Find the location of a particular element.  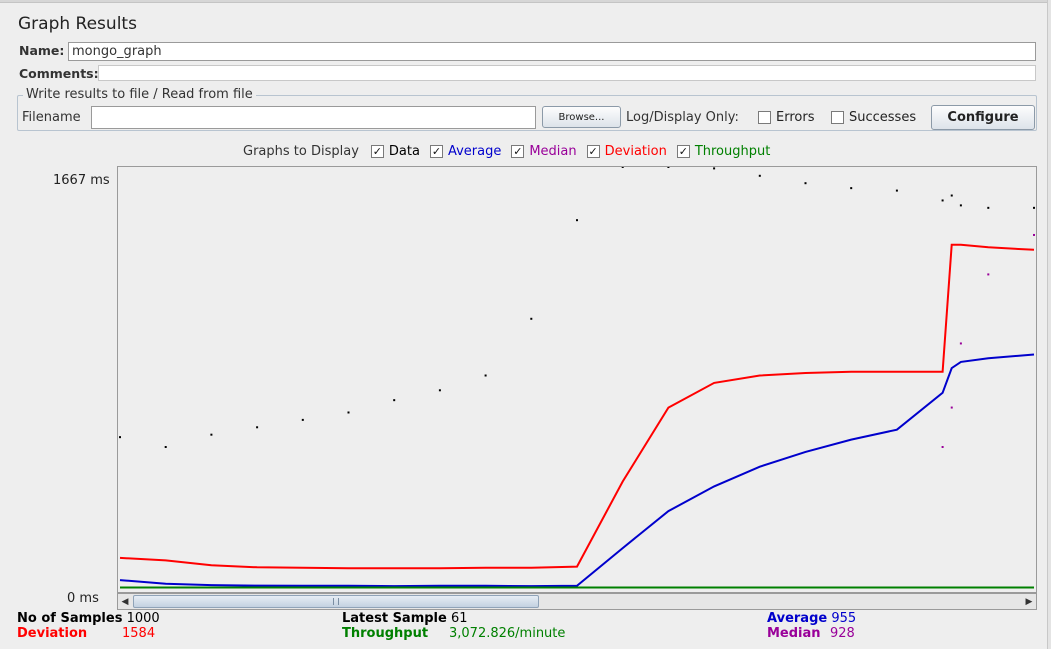

toggle-throughput: ✓ Throughput is located at coordinates (723, 151).